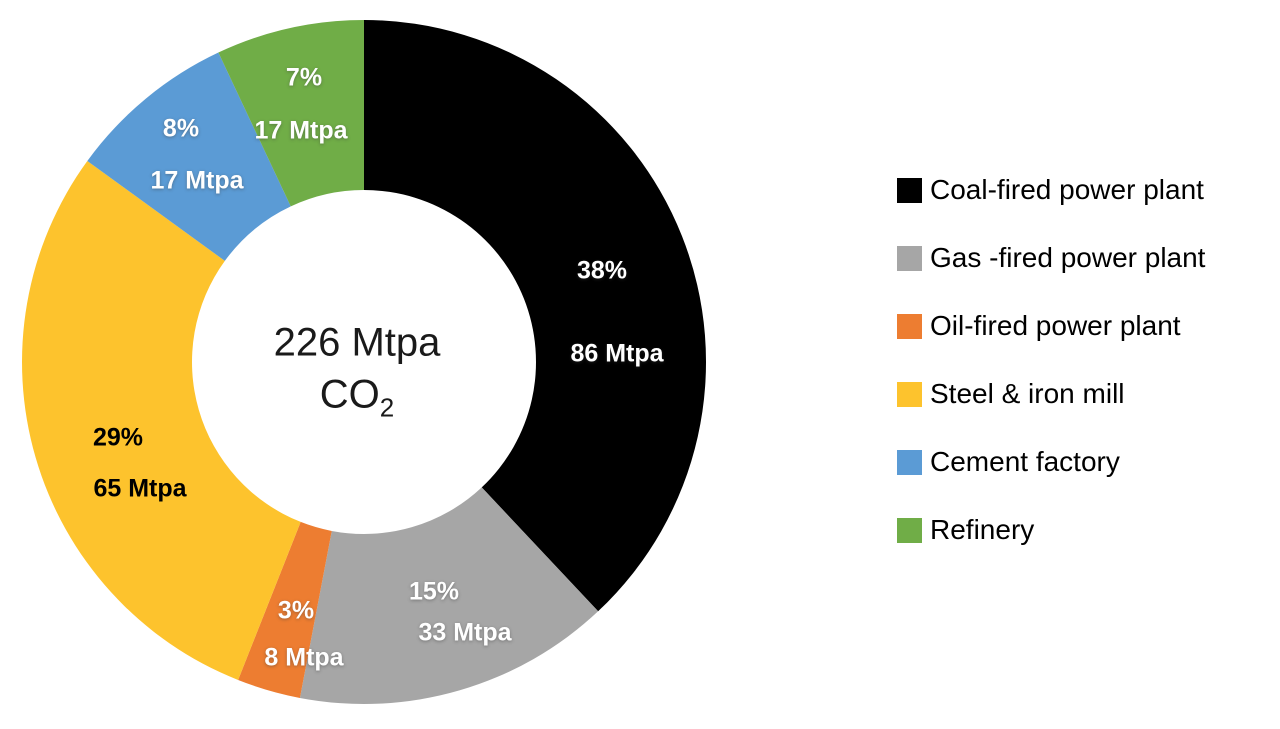 The image size is (1280, 729). What do you see at coordinates (465, 632) in the screenshot?
I see `label-gas-value: 33 Mtpa` at bounding box center [465, 632].